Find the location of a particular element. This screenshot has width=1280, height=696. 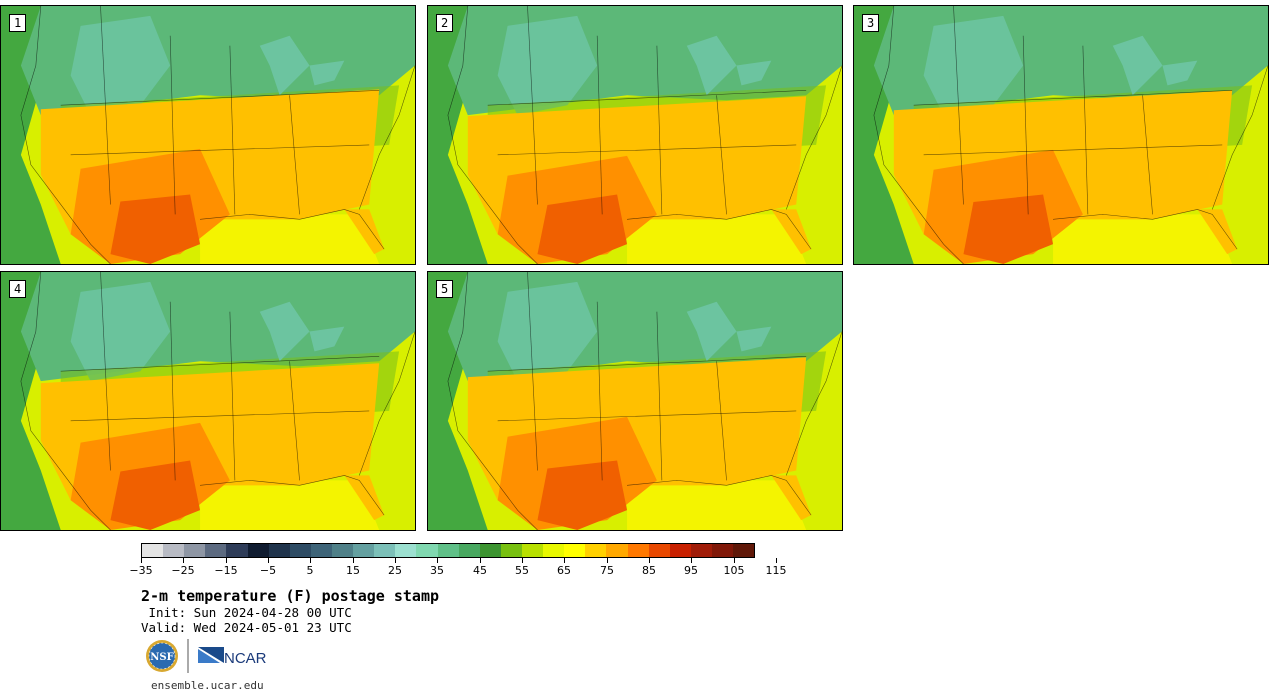

member-panel-2: 2 is located at coordinates (635, 135).